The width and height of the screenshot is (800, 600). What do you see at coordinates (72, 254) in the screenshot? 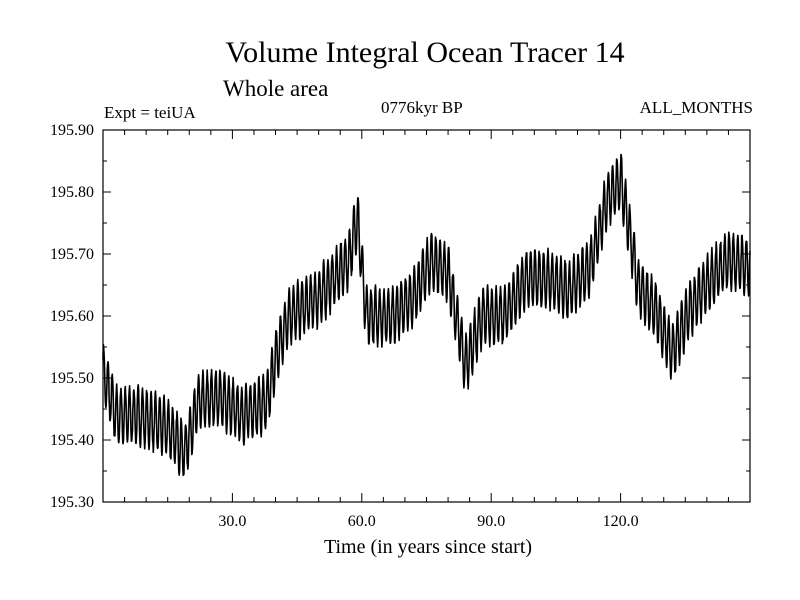
I see `y-tick-label: 195.70` at bounding box center [72, 254].